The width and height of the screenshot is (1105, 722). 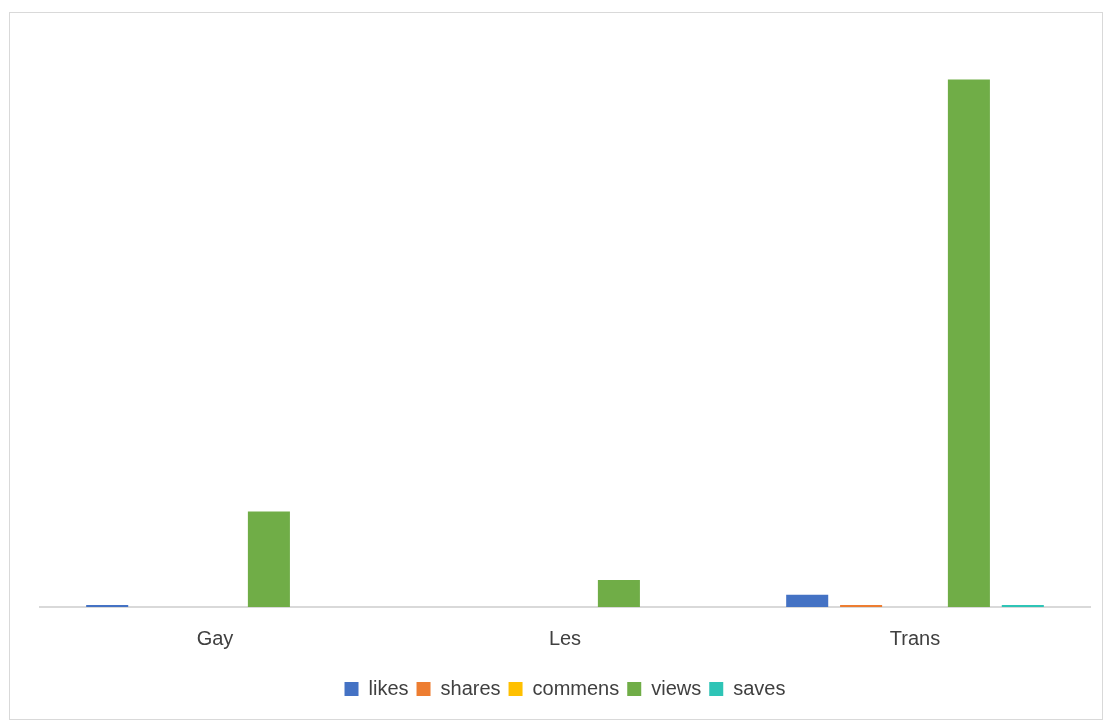 What do you see at coordinates (915, 637) in the screenshot?
I see `x-tick-label: Trans` at bounding box center [915, 637].